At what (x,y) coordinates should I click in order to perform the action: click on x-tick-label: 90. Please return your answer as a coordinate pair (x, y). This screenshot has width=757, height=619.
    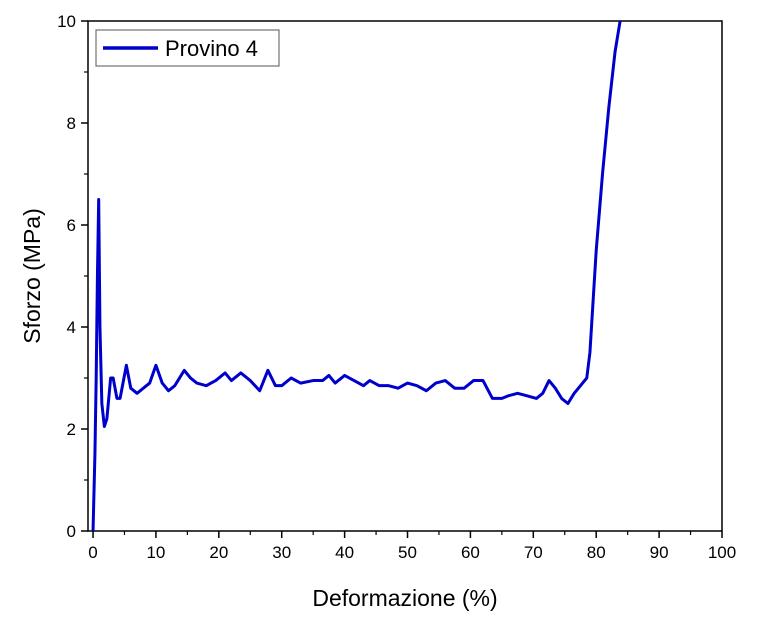
    Looking at the image, I should click on (659, 552).